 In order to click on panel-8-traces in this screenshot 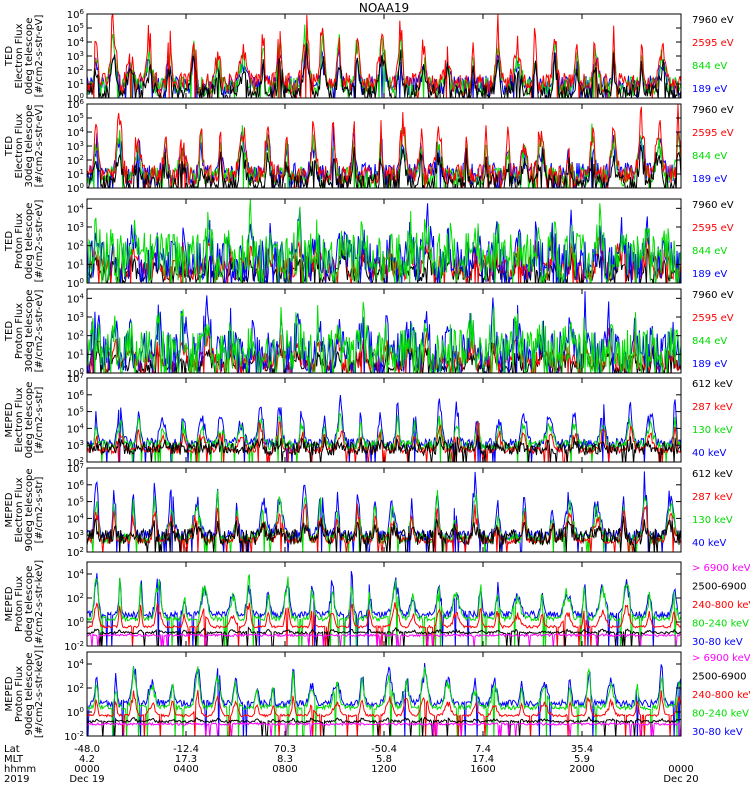, I will do `click(384, 699)`.